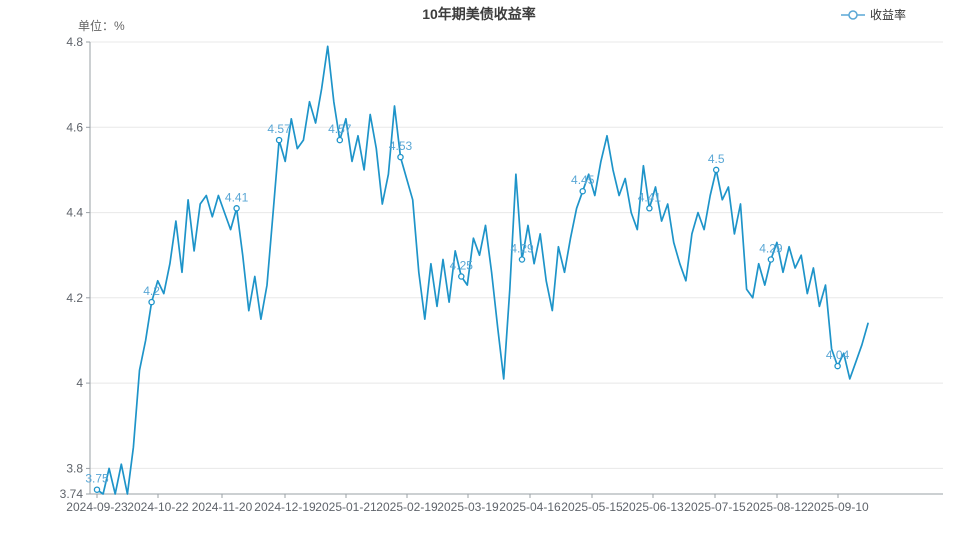 This screenshot has width=958, height=539. What do you see at coordinates (583, 180) in the screenshot?
I see `data-point-label: 4.45` at bounding box center [583, 180].